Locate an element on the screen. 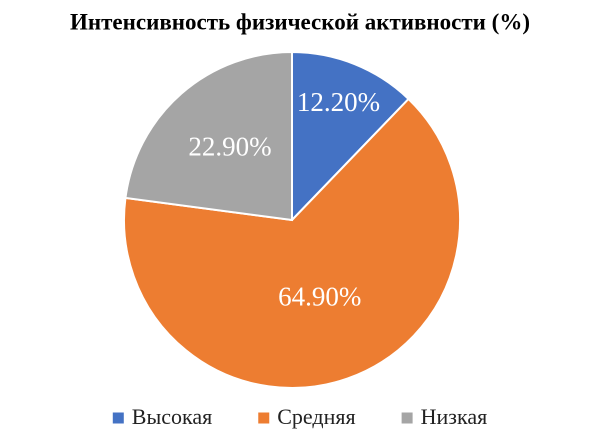  legend: Высокая Средняя Низкая is located at coordinates (300, 416).